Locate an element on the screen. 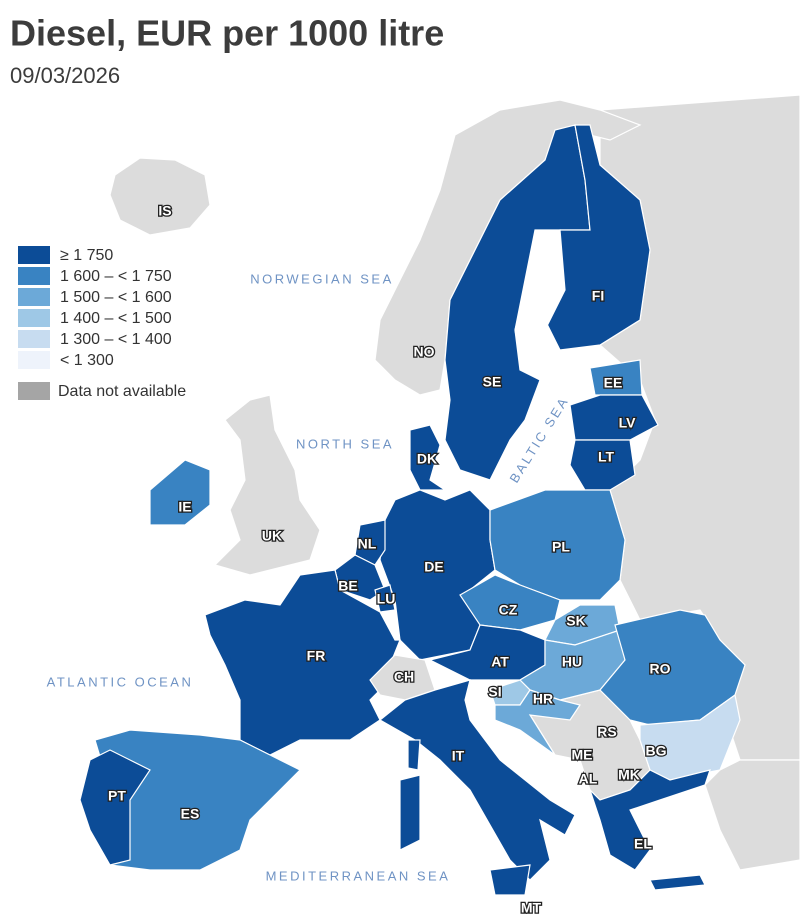 This screenshot has width=800, height=914. country-label: EL is located at coordinates (643, 844).